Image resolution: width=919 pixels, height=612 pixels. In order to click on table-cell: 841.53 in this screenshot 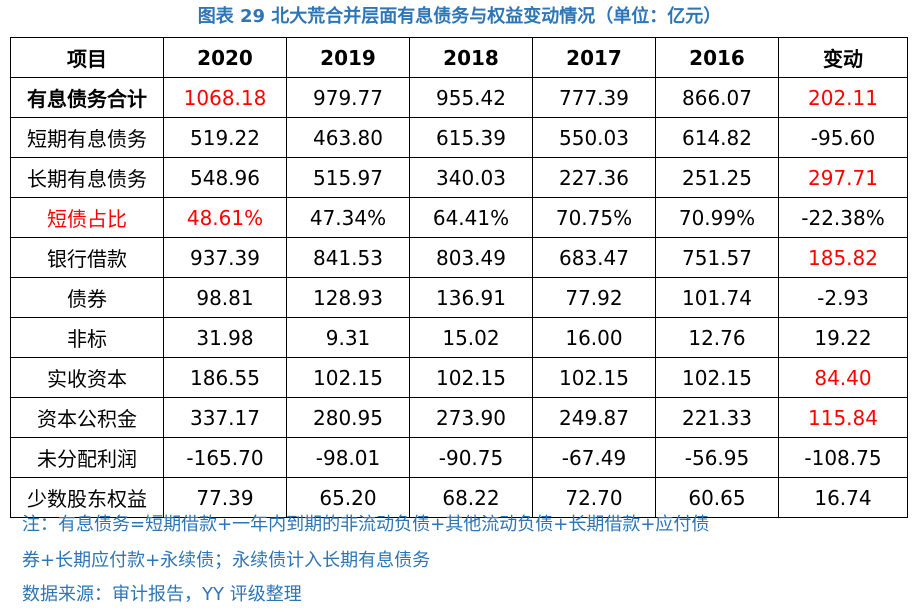, I will do `click(348, 257)`.